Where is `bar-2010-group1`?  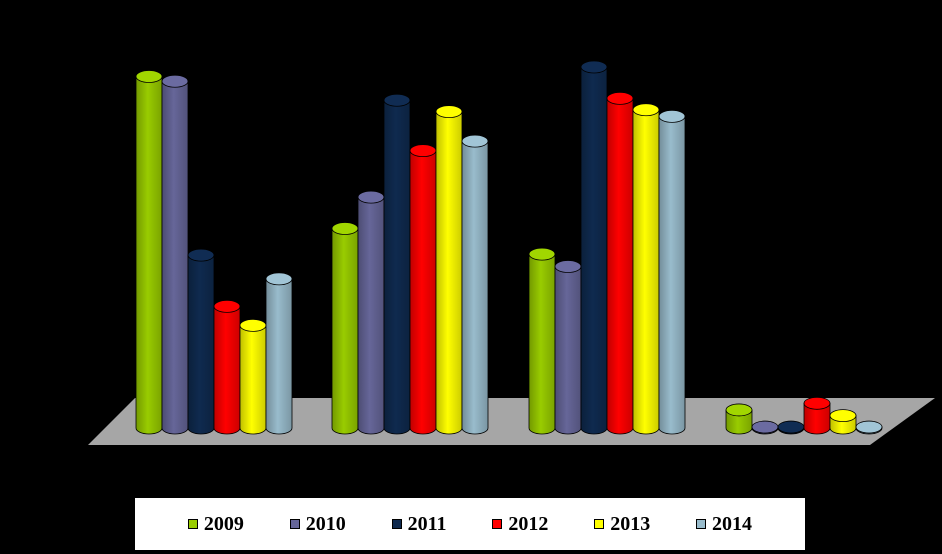 bar-2010-group1 is located at coordinates (175, 254).